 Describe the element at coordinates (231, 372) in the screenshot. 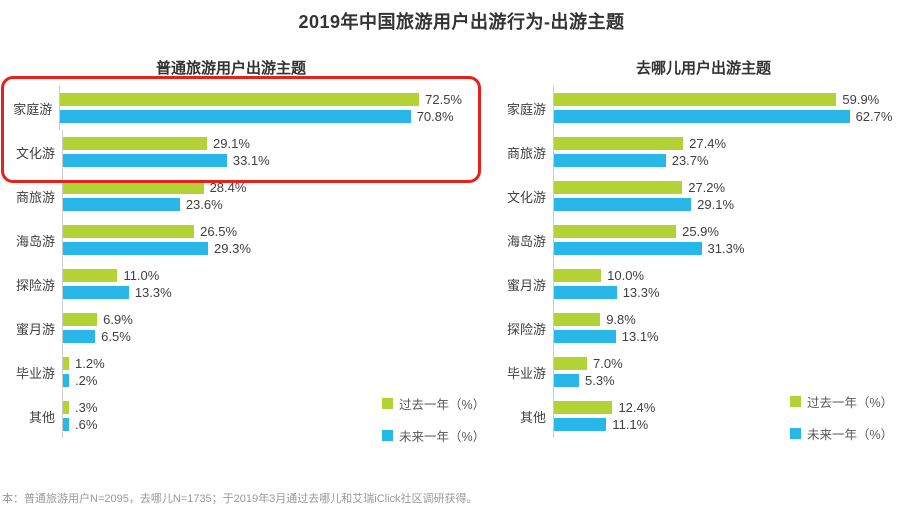

I see `chart-row: 毕业游 1.2% .2%` at that location.